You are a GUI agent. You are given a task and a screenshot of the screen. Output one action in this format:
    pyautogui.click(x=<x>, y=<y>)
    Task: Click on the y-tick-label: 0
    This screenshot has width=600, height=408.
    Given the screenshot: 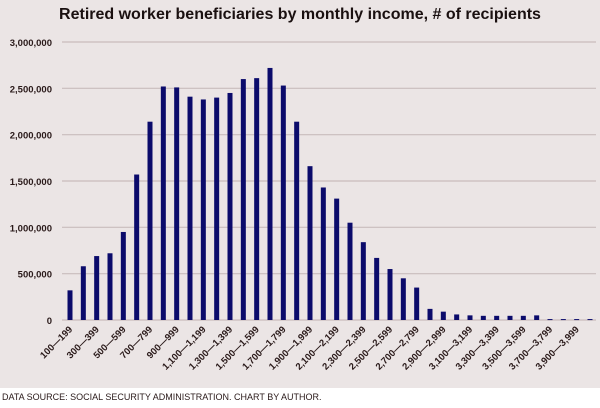 What is the action you would take?
    pyautogui.click(x=49, y=321)
    